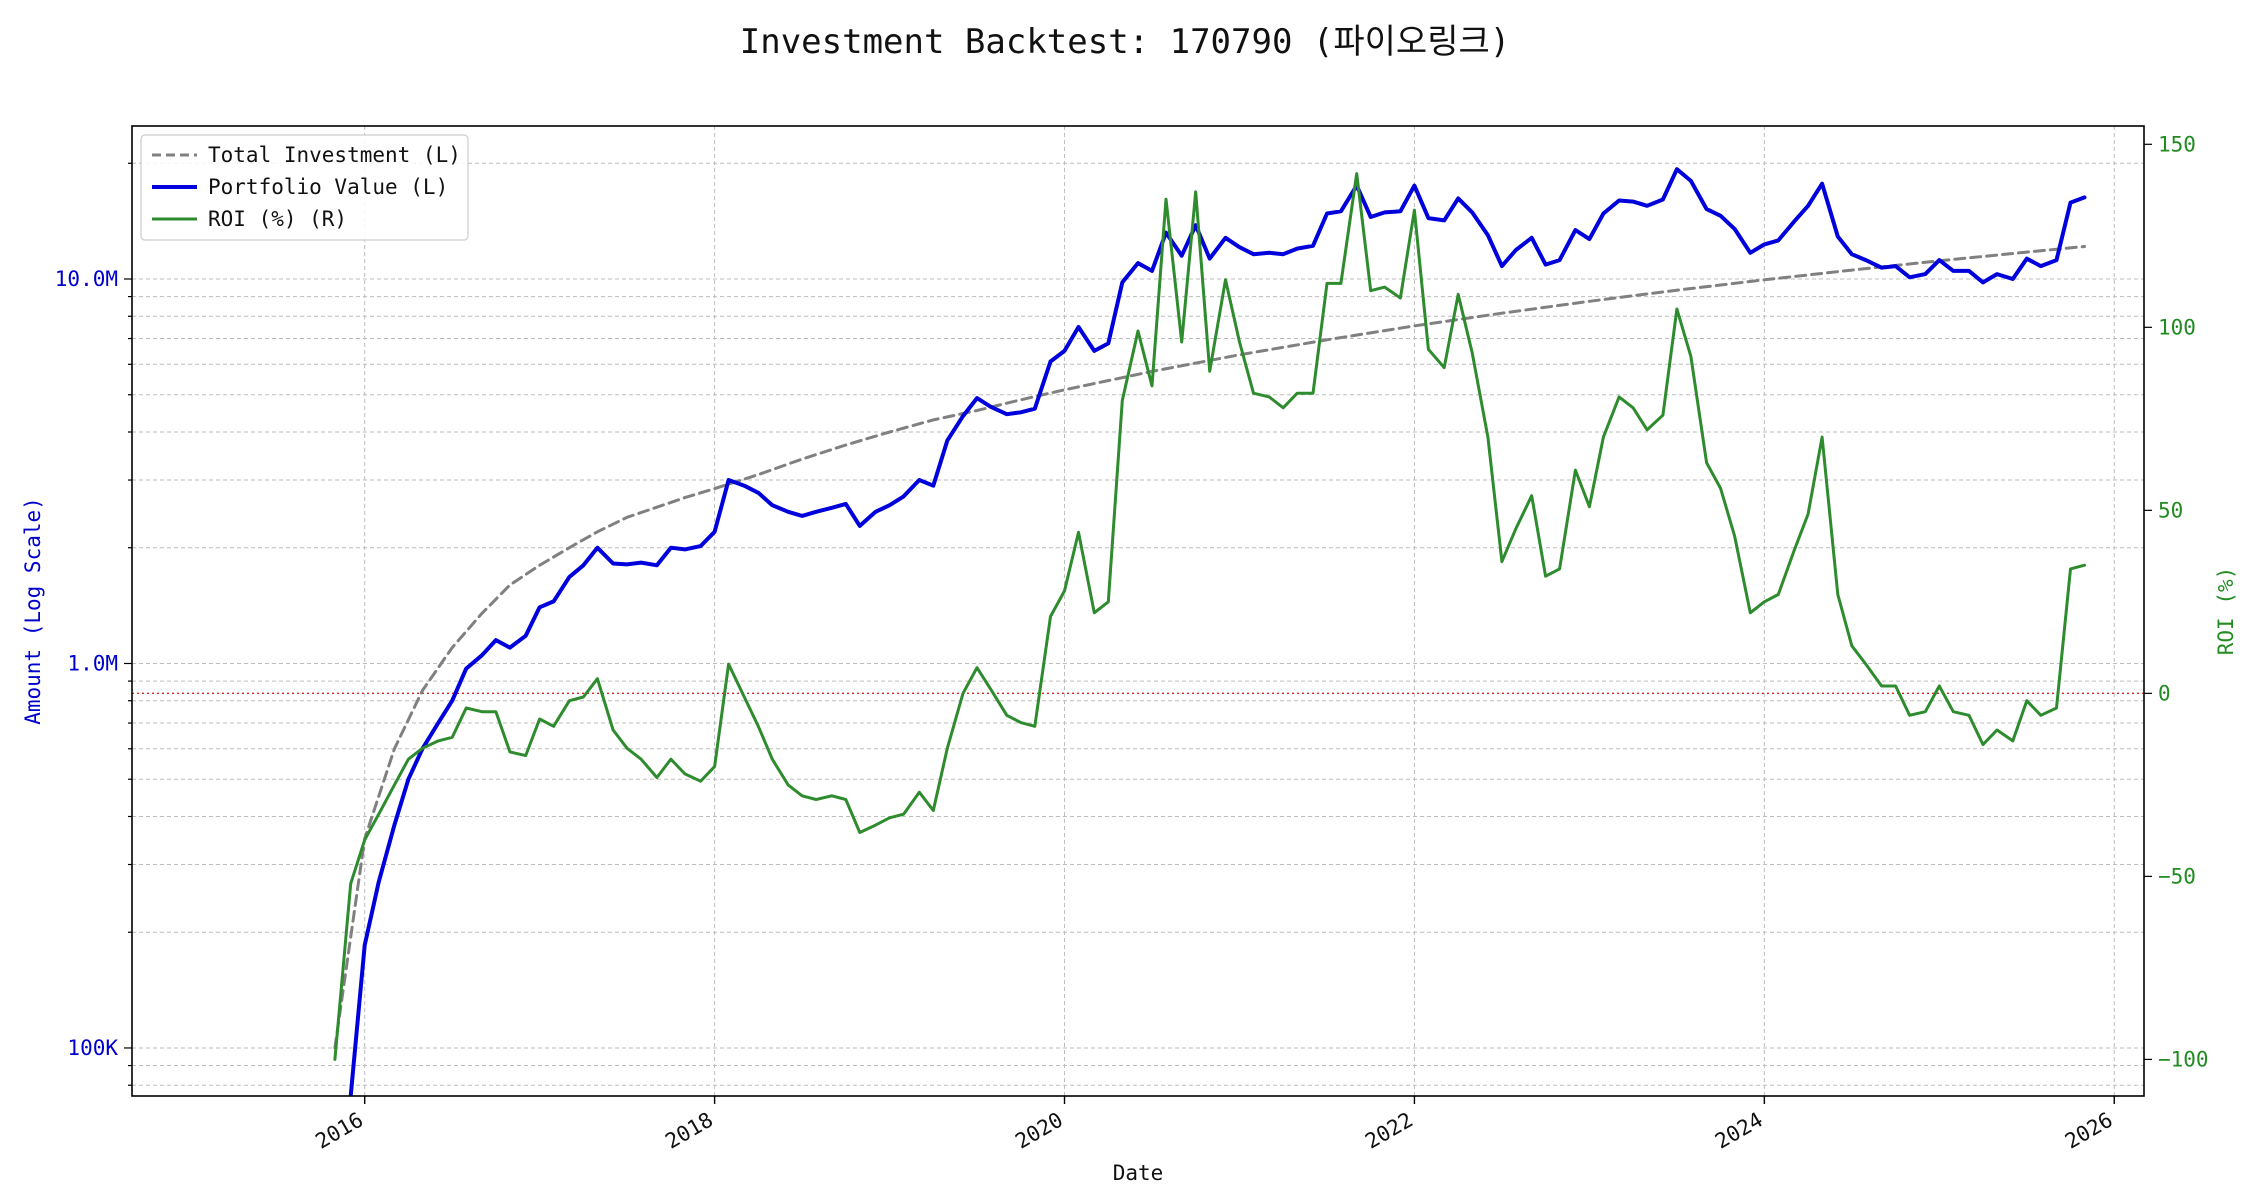 The image size is (2250, 1200). I want to click on x-tick-label: 2026, so click(2089, 1131).